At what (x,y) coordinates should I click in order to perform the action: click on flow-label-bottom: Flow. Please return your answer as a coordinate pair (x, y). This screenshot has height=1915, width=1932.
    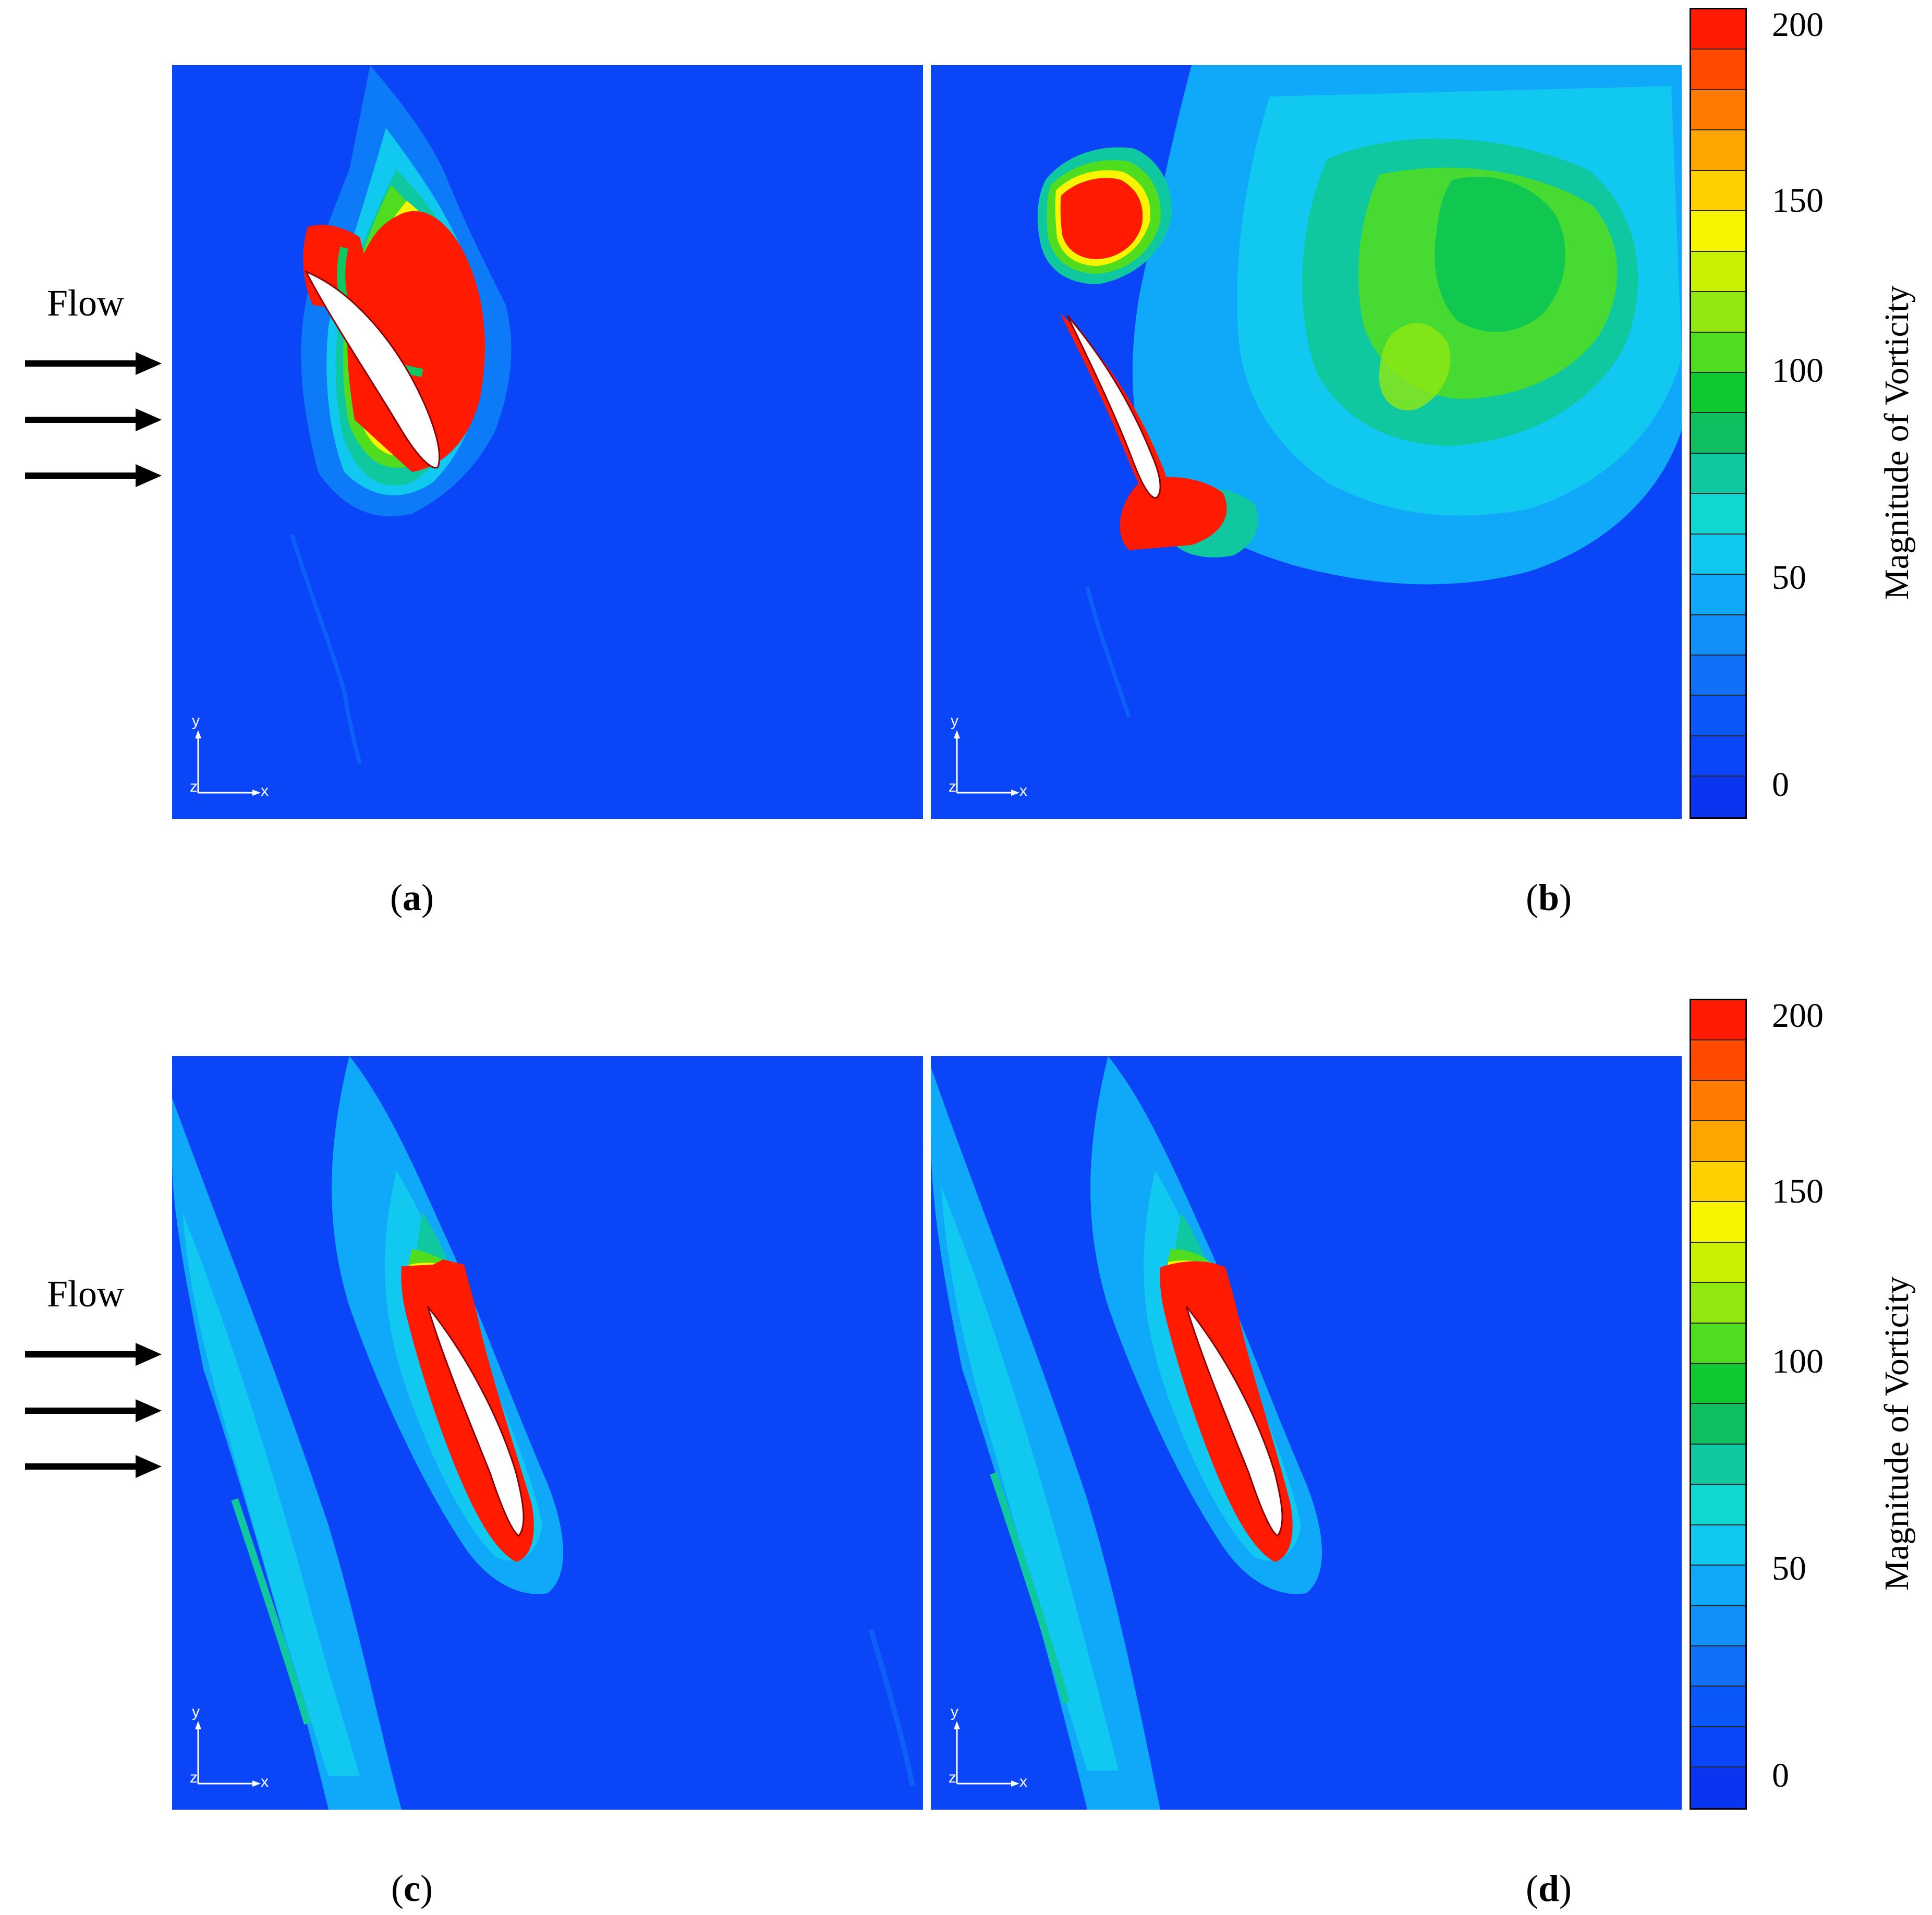
    Looking at the image, I should click on (86, 1294).